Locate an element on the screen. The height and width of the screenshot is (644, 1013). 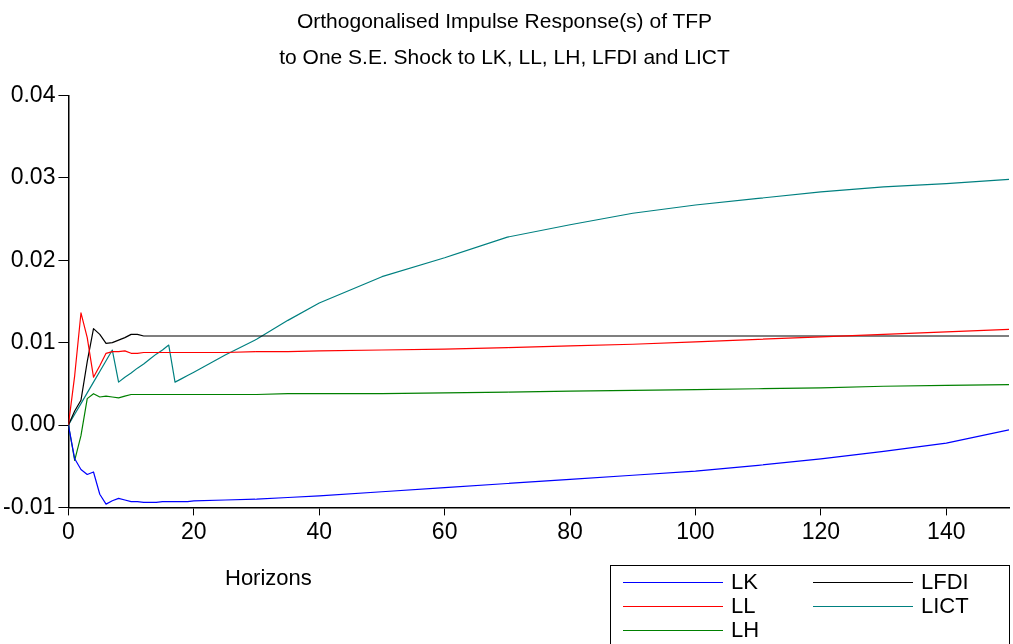
legend-label: LK is located at coordinates (744, 581).